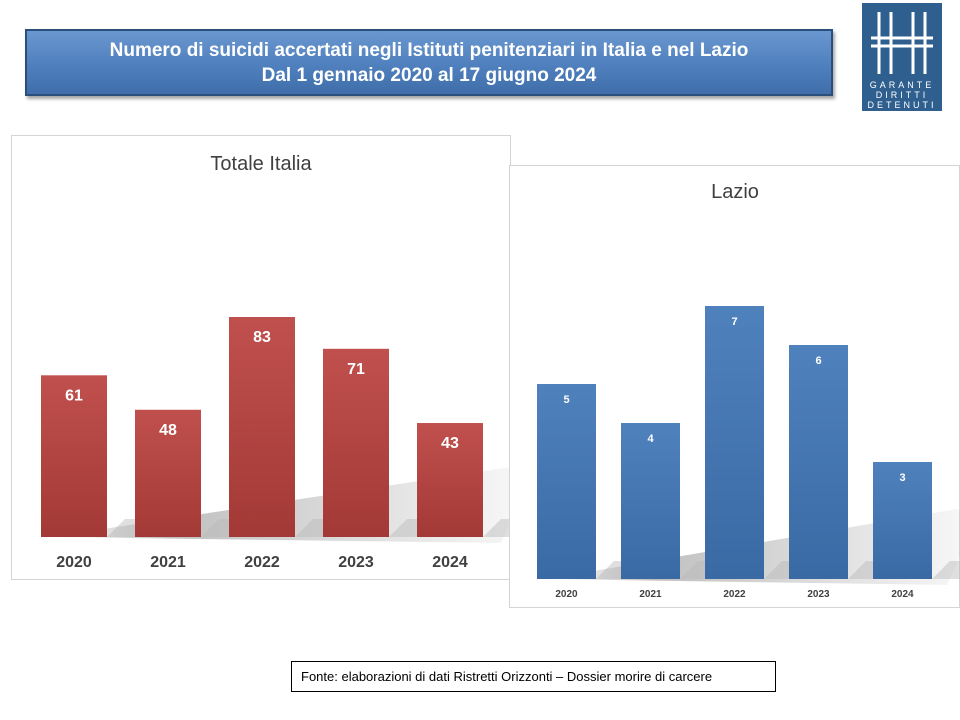  What do you see at coordinates (168, 430) in the screenshot?
I see `data-label-2021: 48` at bounding box center [168, 430].